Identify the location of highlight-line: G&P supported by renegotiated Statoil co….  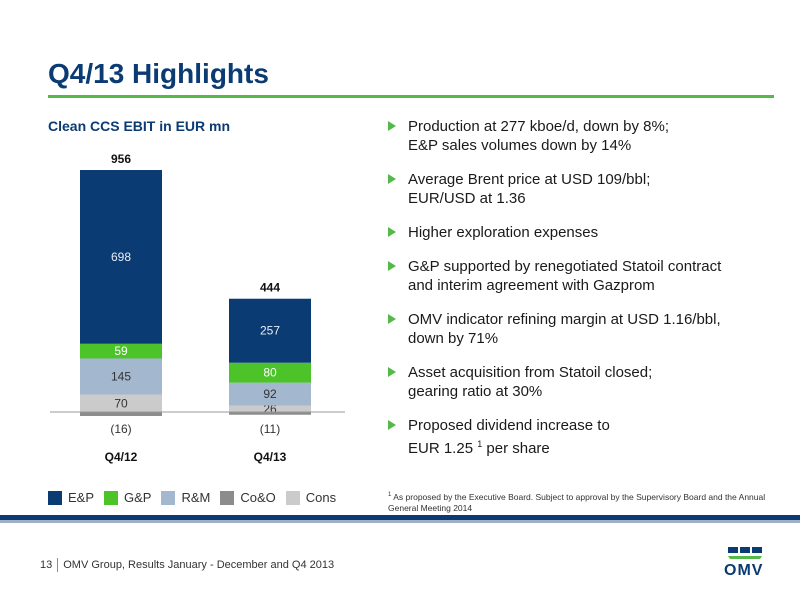
(565, 266).